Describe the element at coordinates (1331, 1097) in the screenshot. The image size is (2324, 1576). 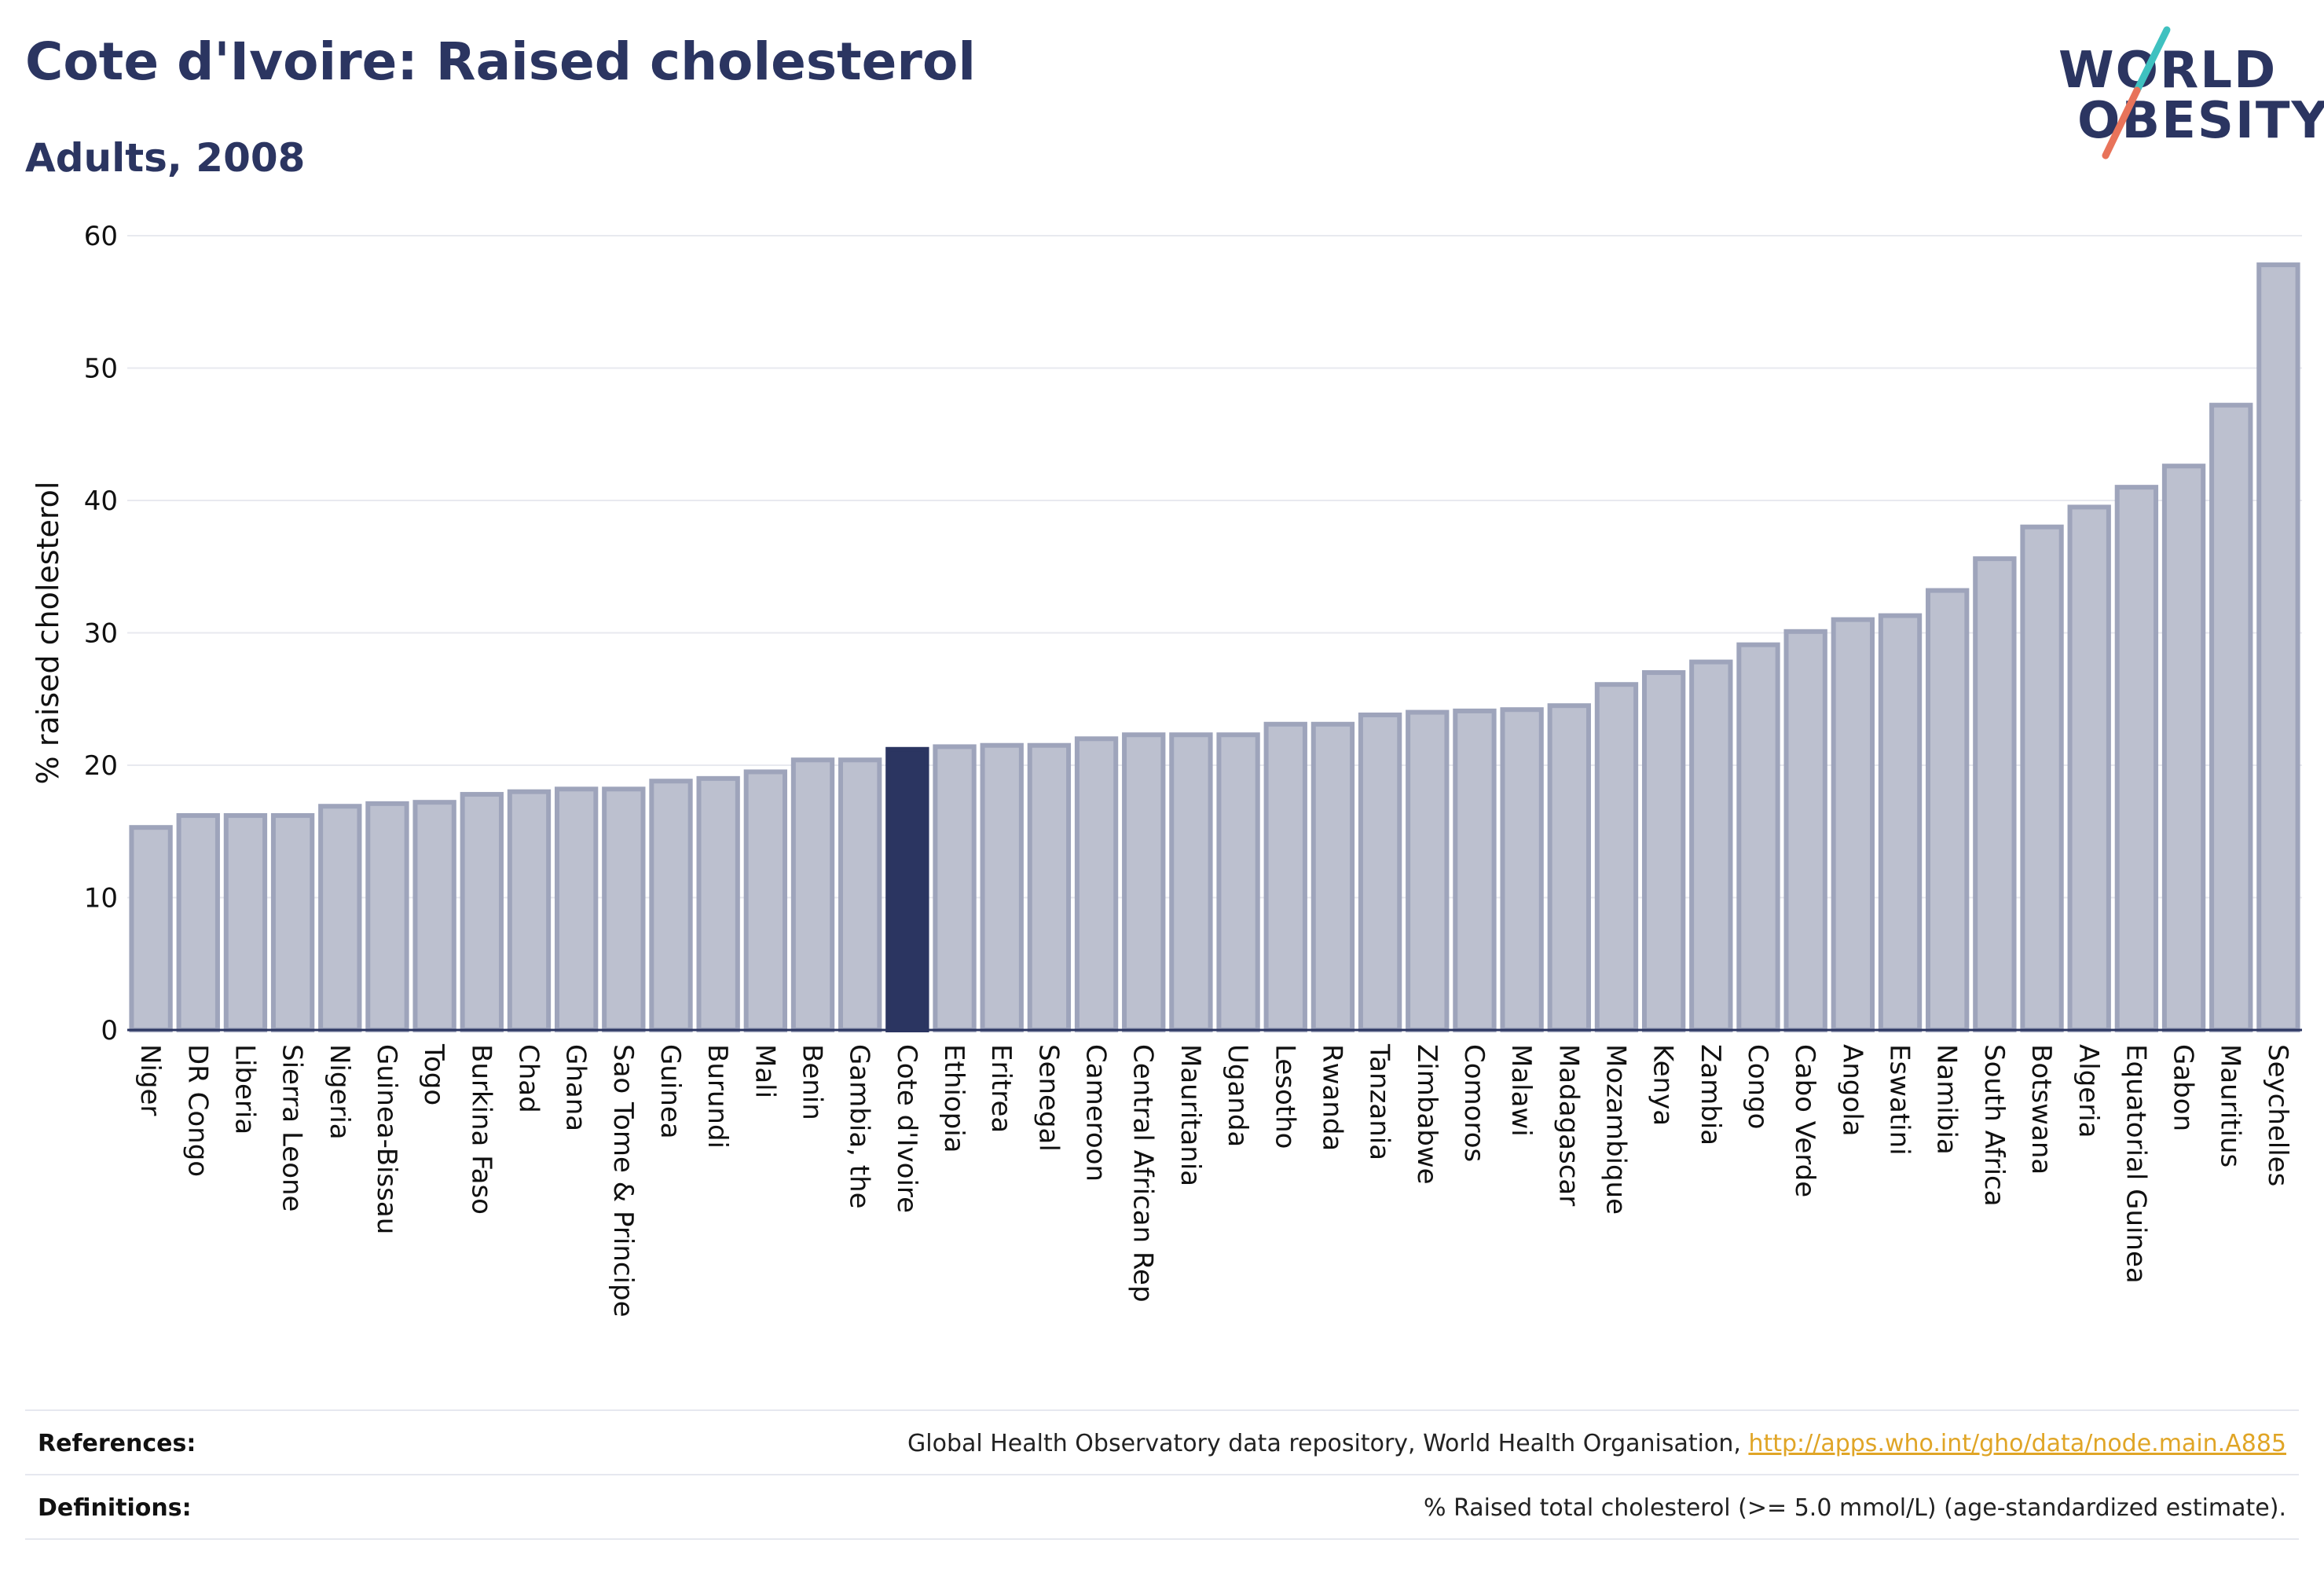
I see `x-tick-label: Rwanda` at that location.